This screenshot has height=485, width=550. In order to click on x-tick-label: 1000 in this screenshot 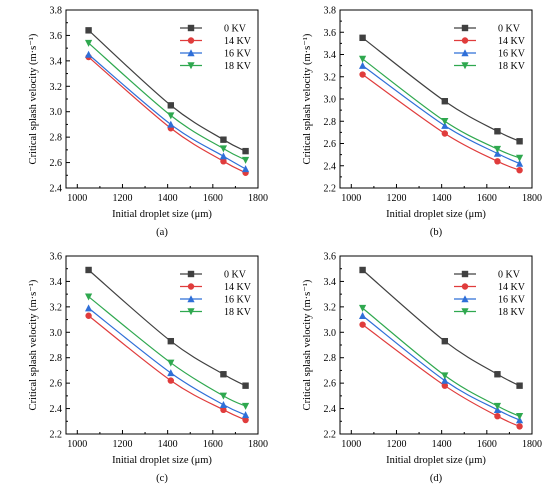, I will do `click(351, 444)`.